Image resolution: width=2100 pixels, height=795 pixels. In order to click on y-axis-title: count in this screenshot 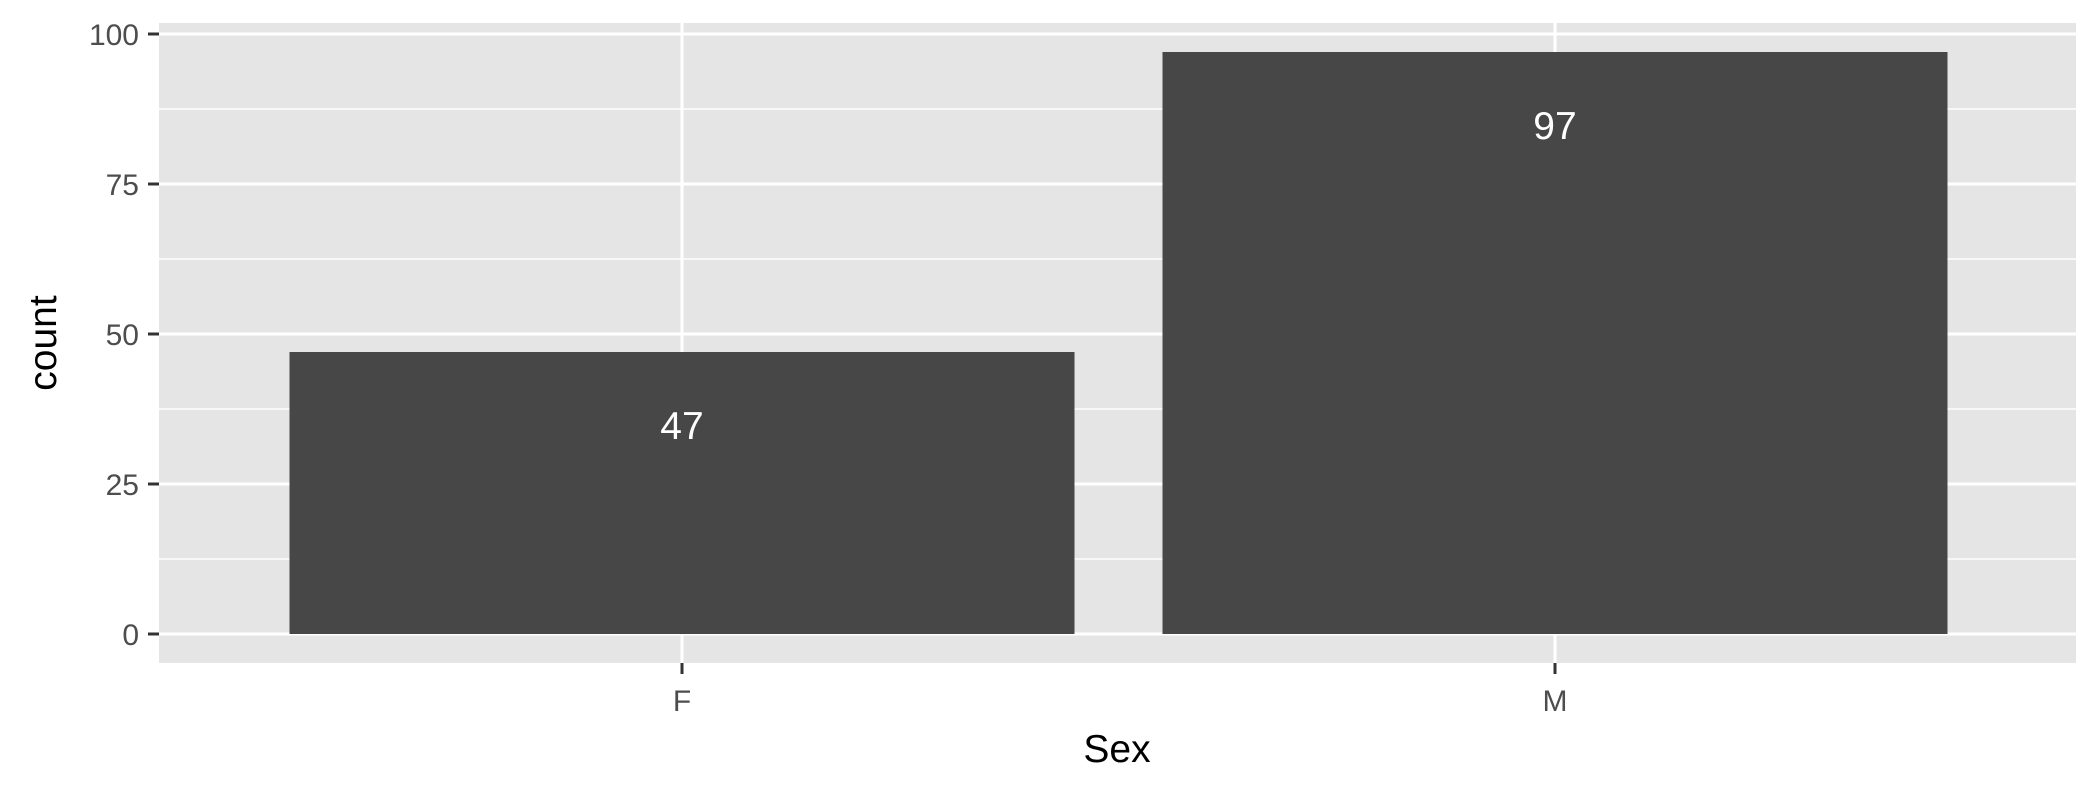, I will do `click(43, 343)`.